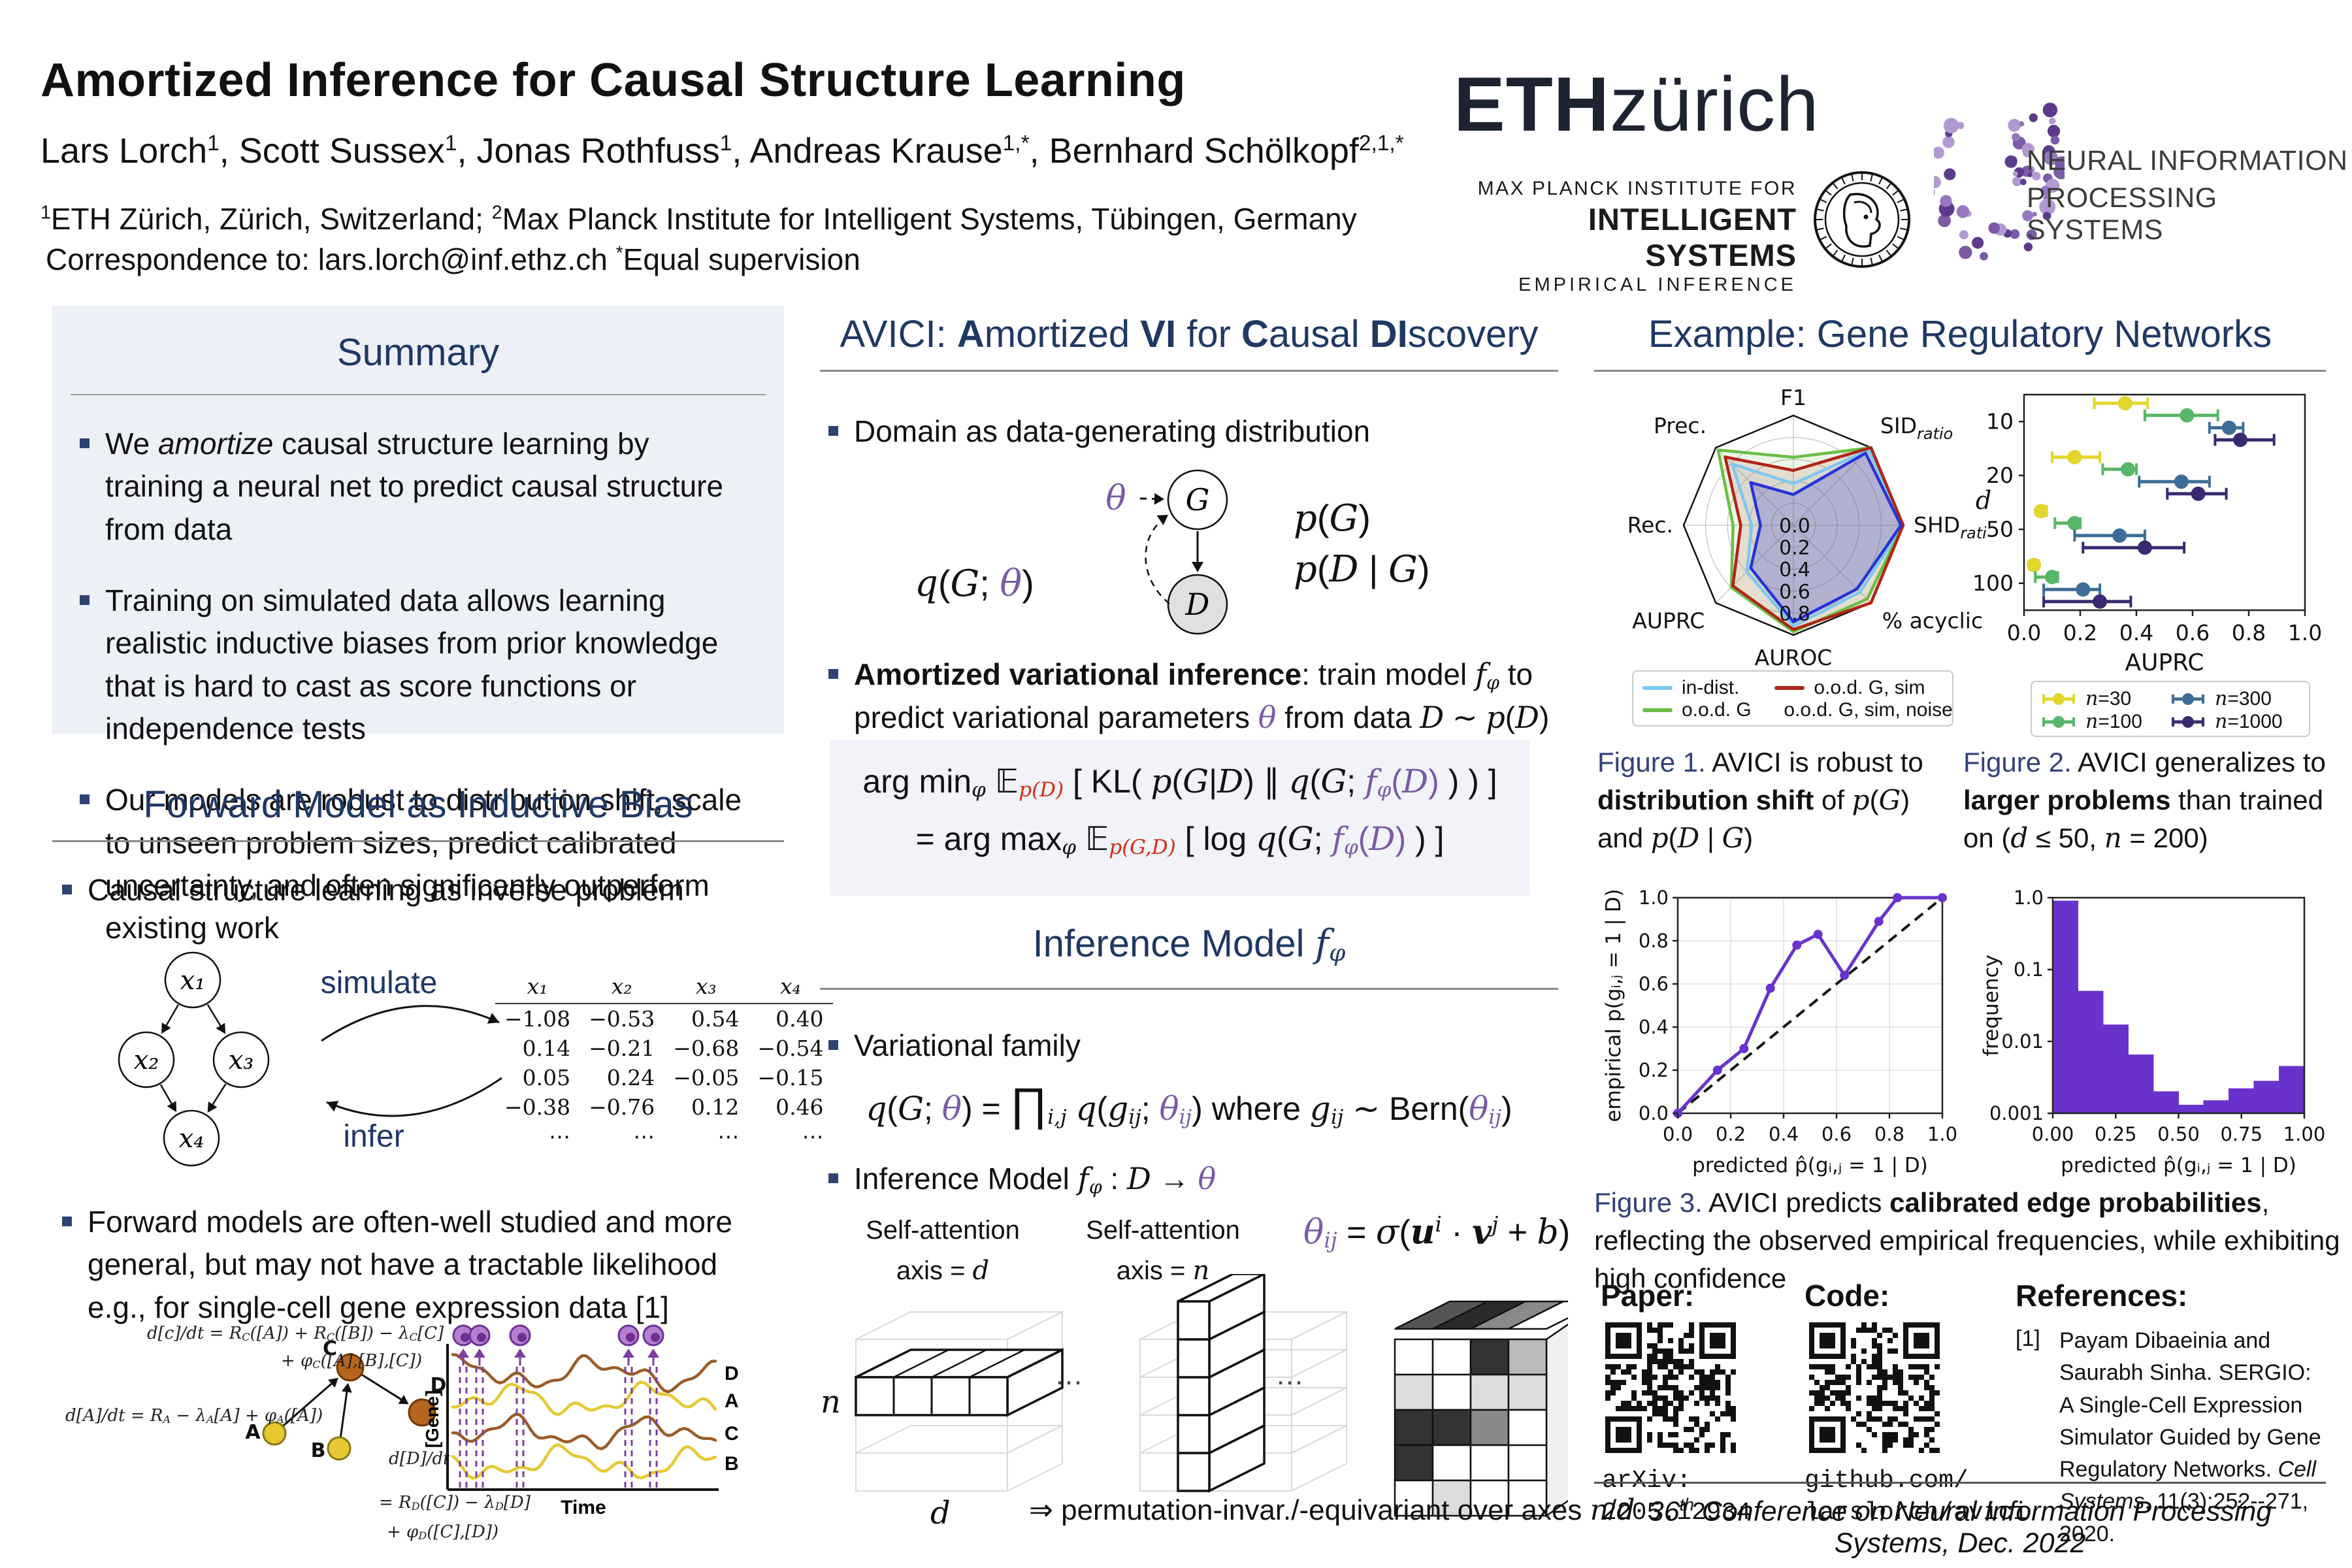  What do you see at coordinates (295, 1334) in the screenshot?
I see `gene-eq-c1: d[c]/dt = RC([A]) + RC([B]) − λC[C]` at bounding box center [295, 1334].